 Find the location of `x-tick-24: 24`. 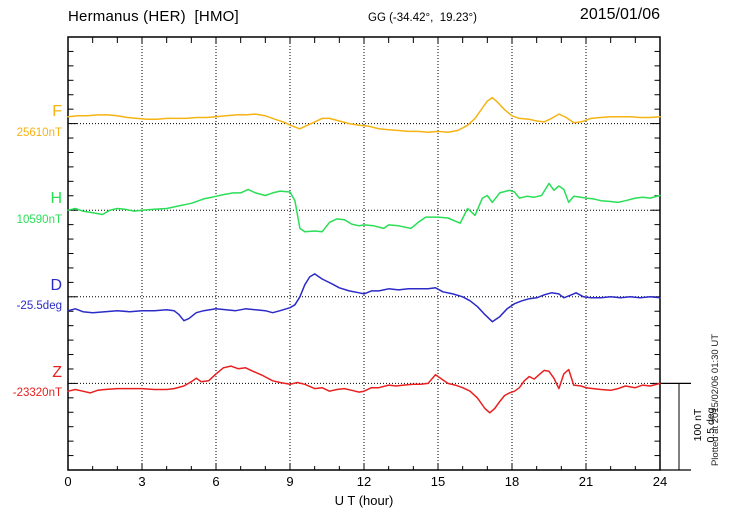

x-tick-24: 24 is located at coordinates (660, 481).